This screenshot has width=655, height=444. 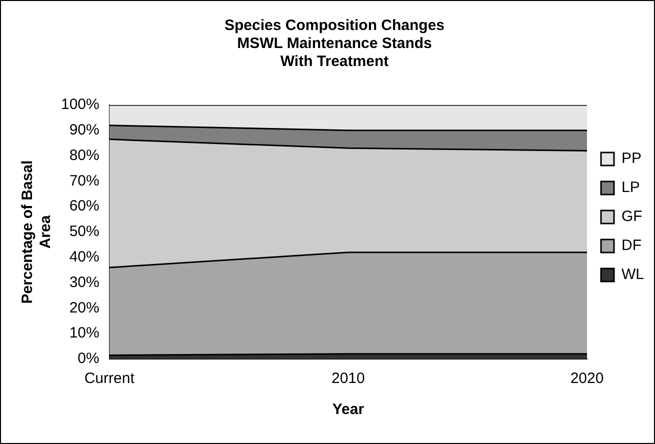 What do you see at coordinates (632, 217) in the screenshot?
I see `legend-label: GF` at bounding box center [632, 217].